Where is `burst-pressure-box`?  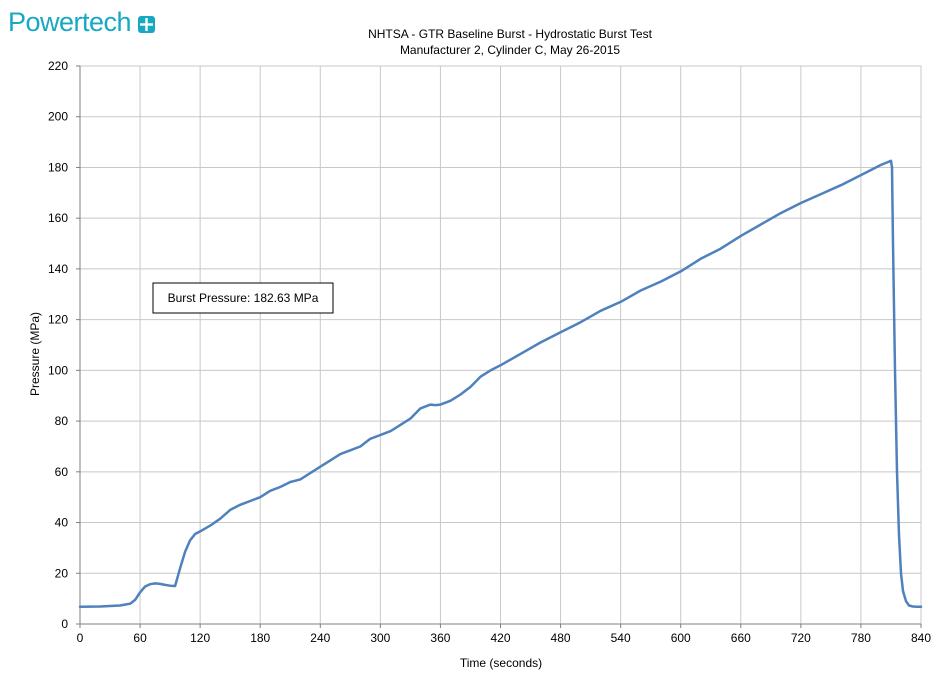 burst-pressure-box is located at coordinates (243, 298).